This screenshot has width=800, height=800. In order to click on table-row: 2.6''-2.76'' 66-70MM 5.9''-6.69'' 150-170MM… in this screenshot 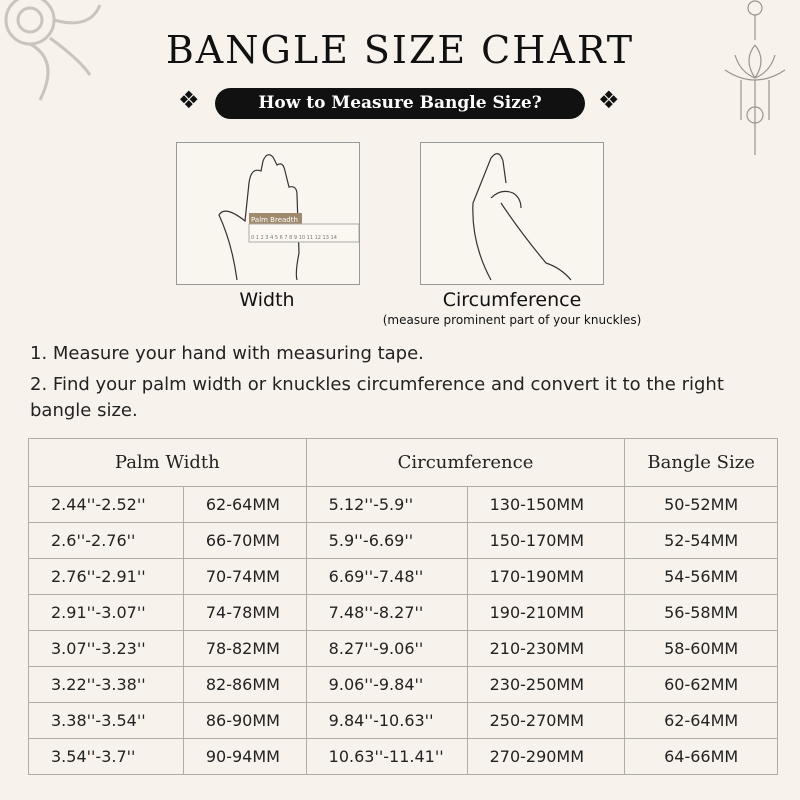, I will do `click(403, 540)`.